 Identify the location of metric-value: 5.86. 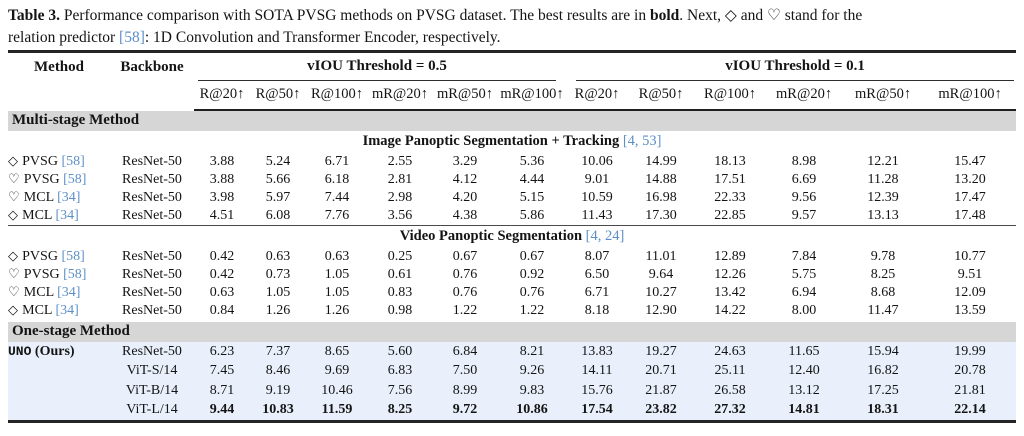
(532, 215).